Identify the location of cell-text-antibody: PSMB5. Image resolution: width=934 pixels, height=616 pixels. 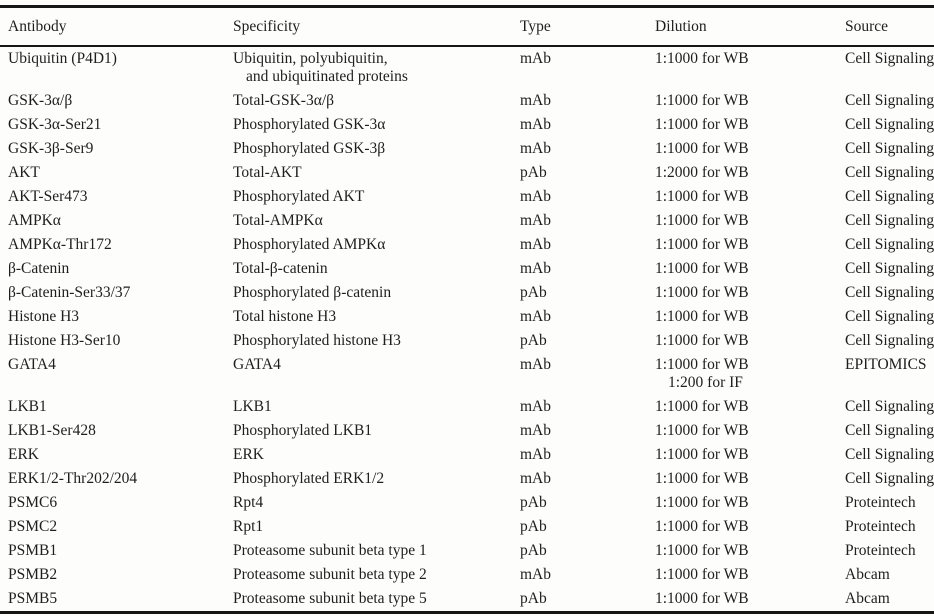
(33, 598).